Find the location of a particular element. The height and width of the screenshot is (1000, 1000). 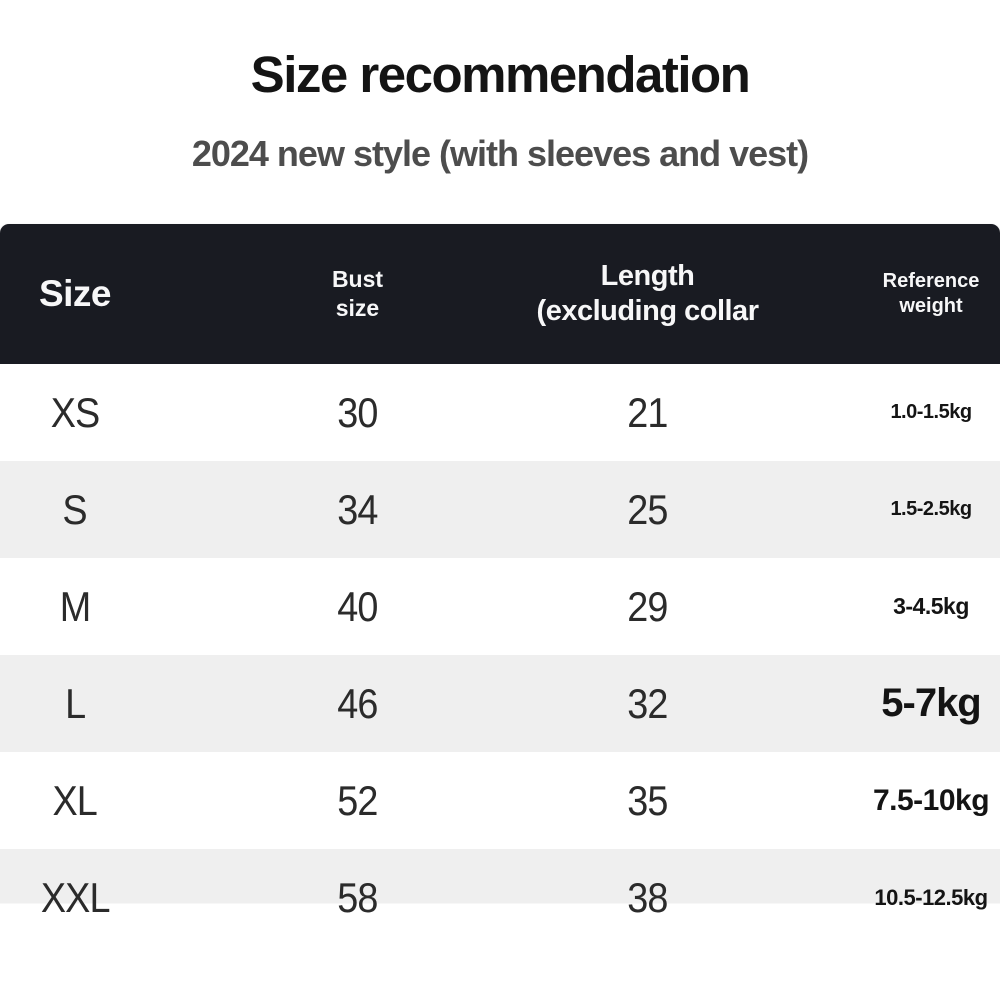

table-row-l: L 46 32 5-7kg is located at coordinates (500, 703).